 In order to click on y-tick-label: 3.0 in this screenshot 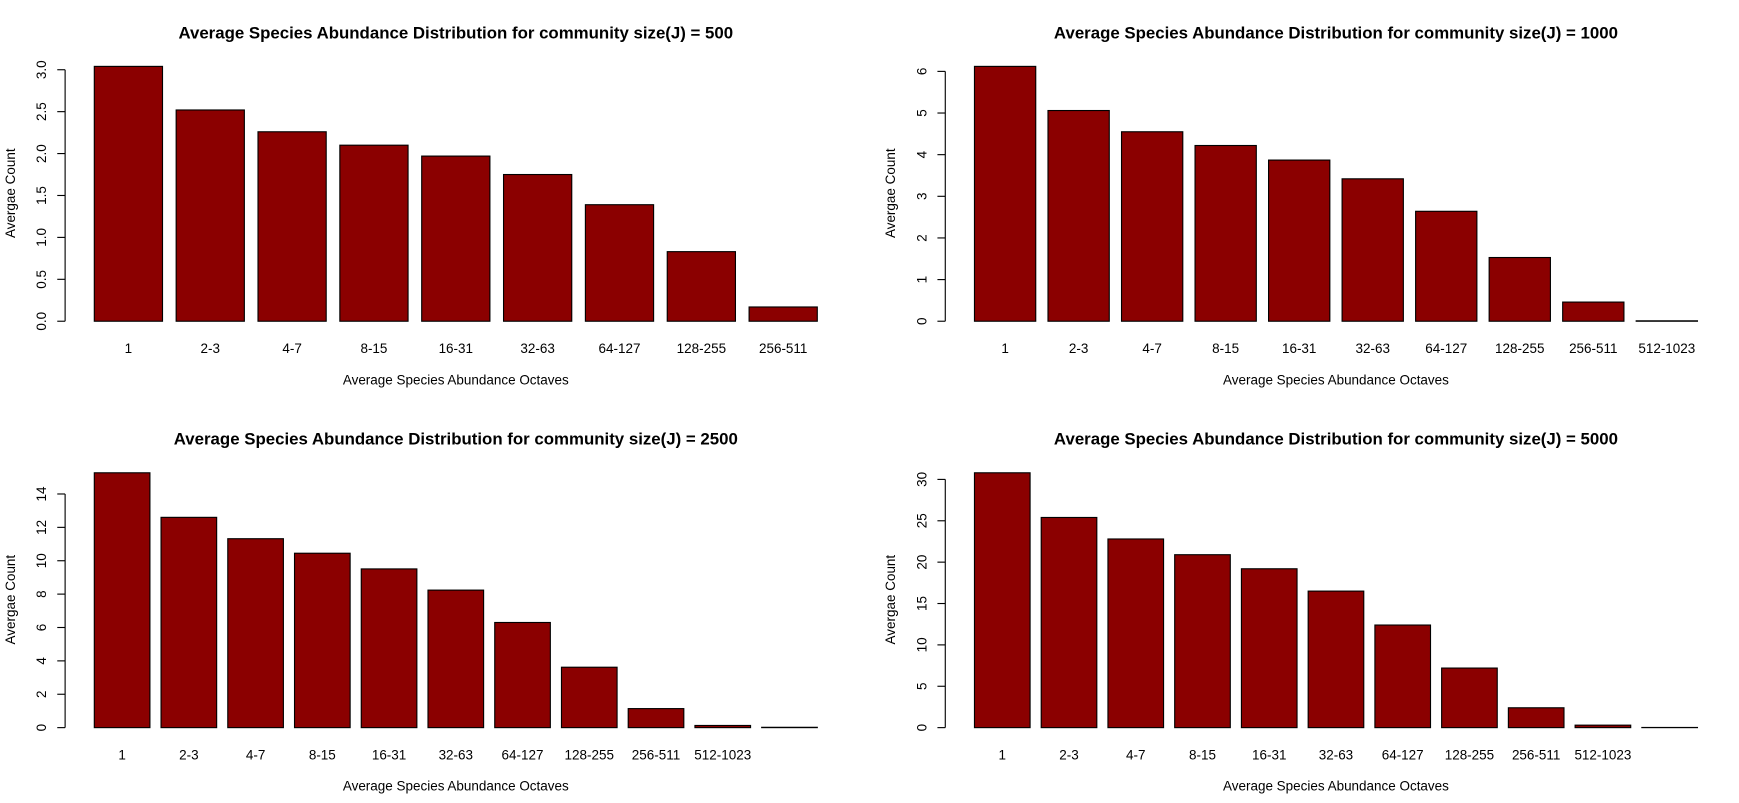, I will do `click(41, 69)`.